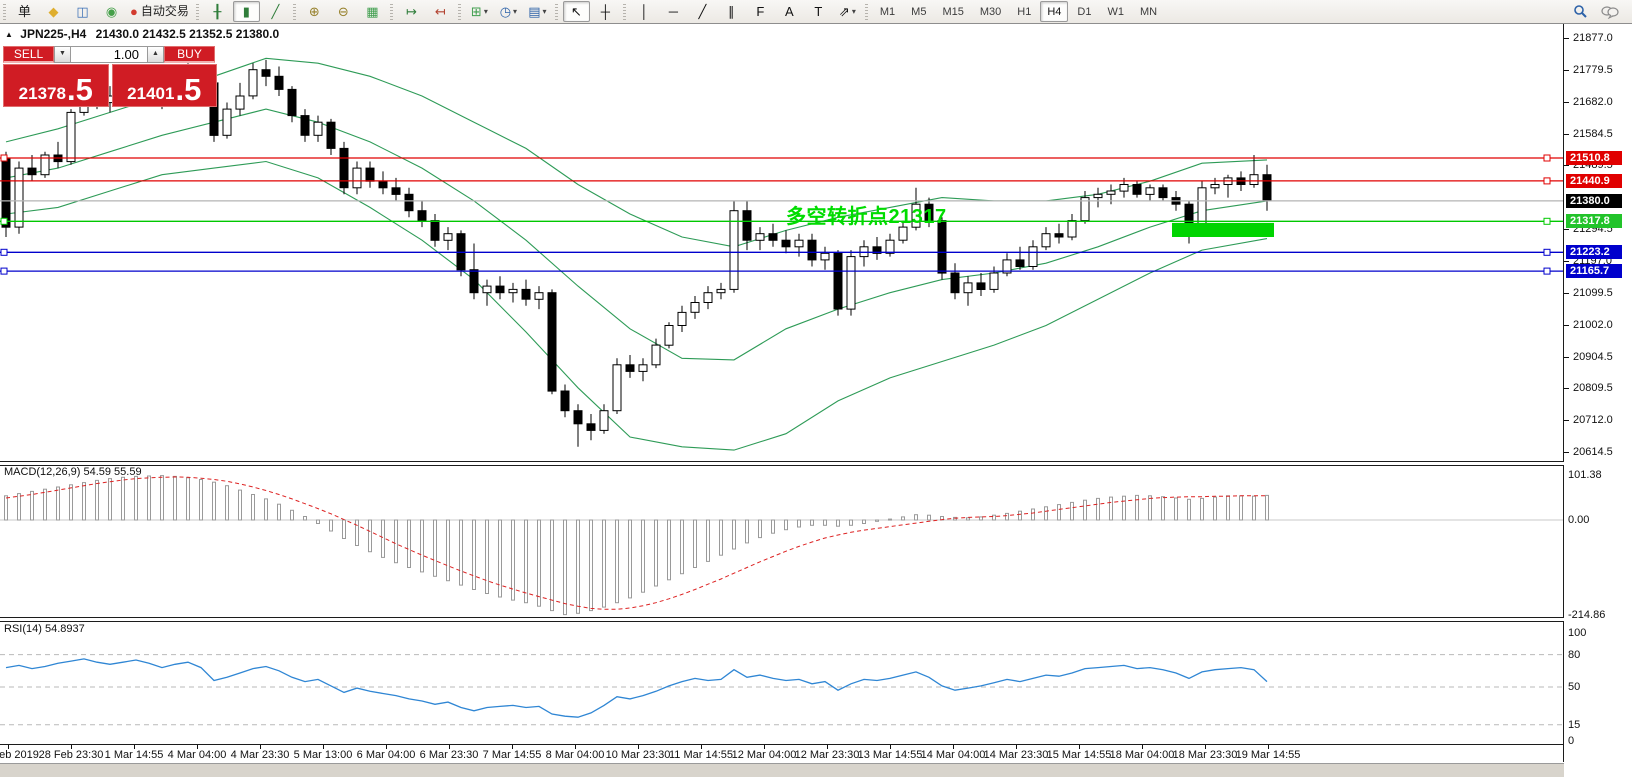 The height and width of the screenshot is (777, 1632). Describe the element at coordinates (1574, 725) in the screenshot. I see `rsi-scale-label: 15` at that location.